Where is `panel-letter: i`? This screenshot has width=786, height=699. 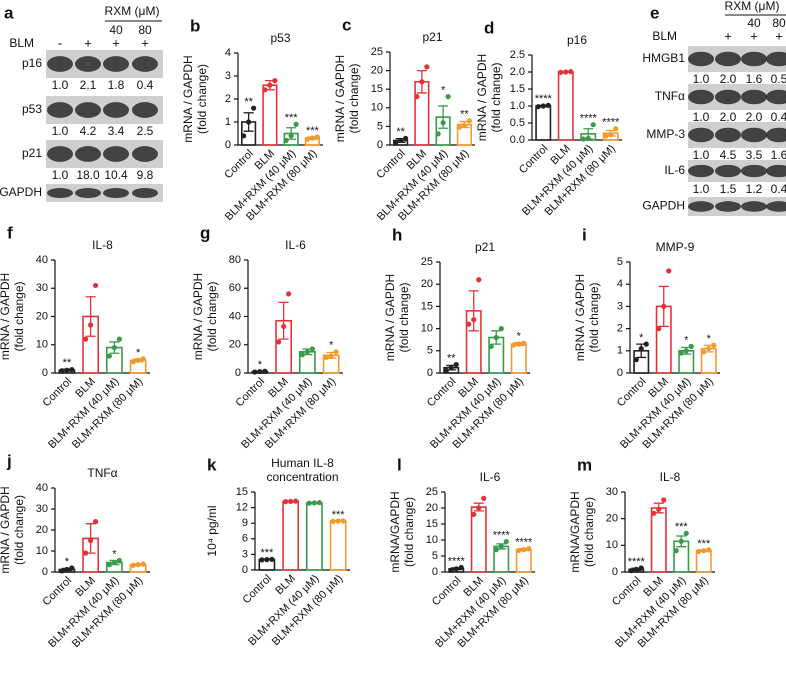 panel-letter: i is located at coordinates (584, 234).